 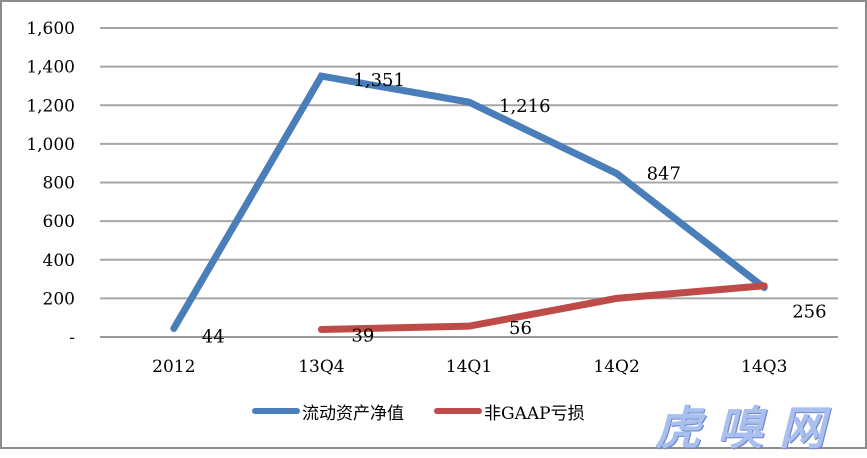 What do you see at coordinates (59, 222) in the screenshot?
I see `y-tick-label: 600` at bounding box center [59, 222].